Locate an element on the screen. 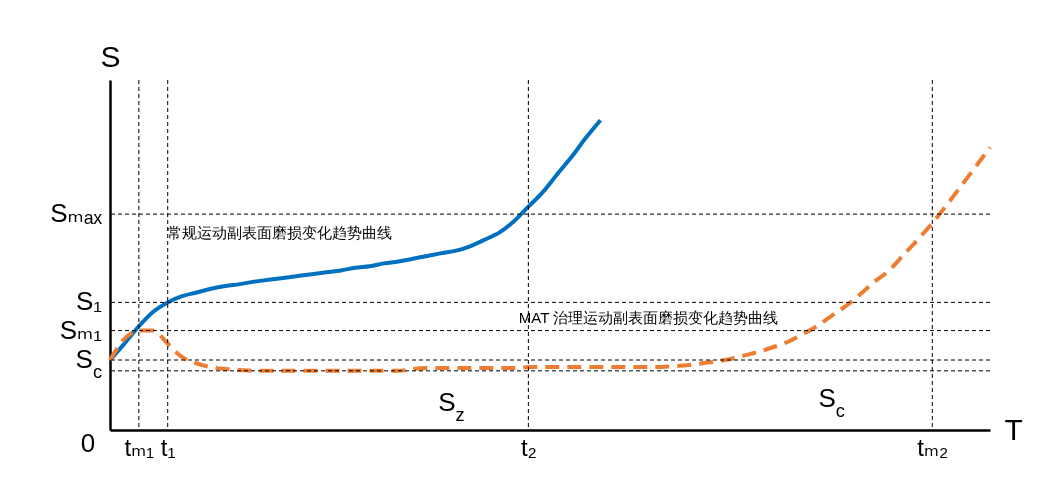 The height and width of the screenshot is (492, 1041). ref-line-label: Sₘₐₓ is located at coordinates (76, 213).